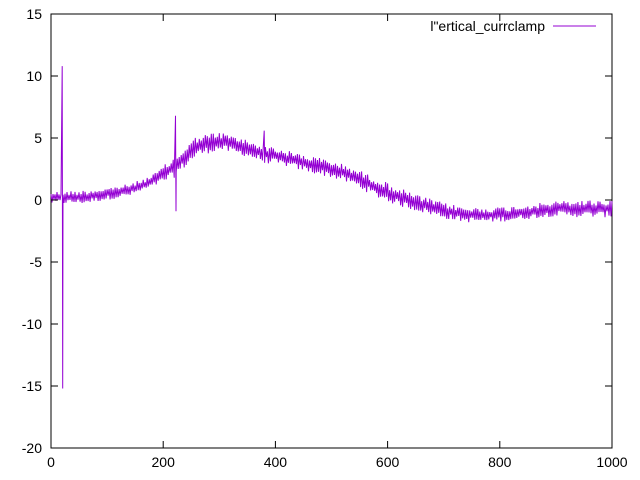  Describe the element at coordinates (388, 462) in the screenshot. I see `x-tick-label: 600` at that location.